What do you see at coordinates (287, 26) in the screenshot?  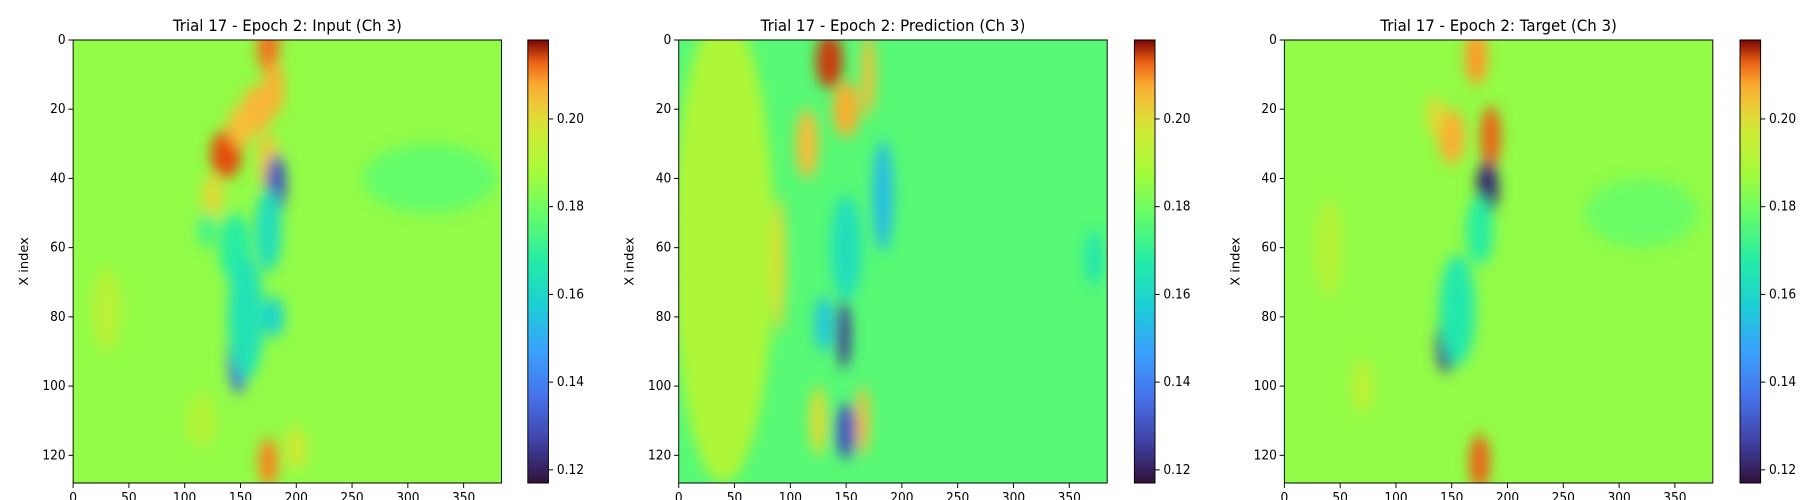 I see `chart-title: Trial 17 - Epoch 2: Input (Ch 3)` at bounding box center [287, 26].